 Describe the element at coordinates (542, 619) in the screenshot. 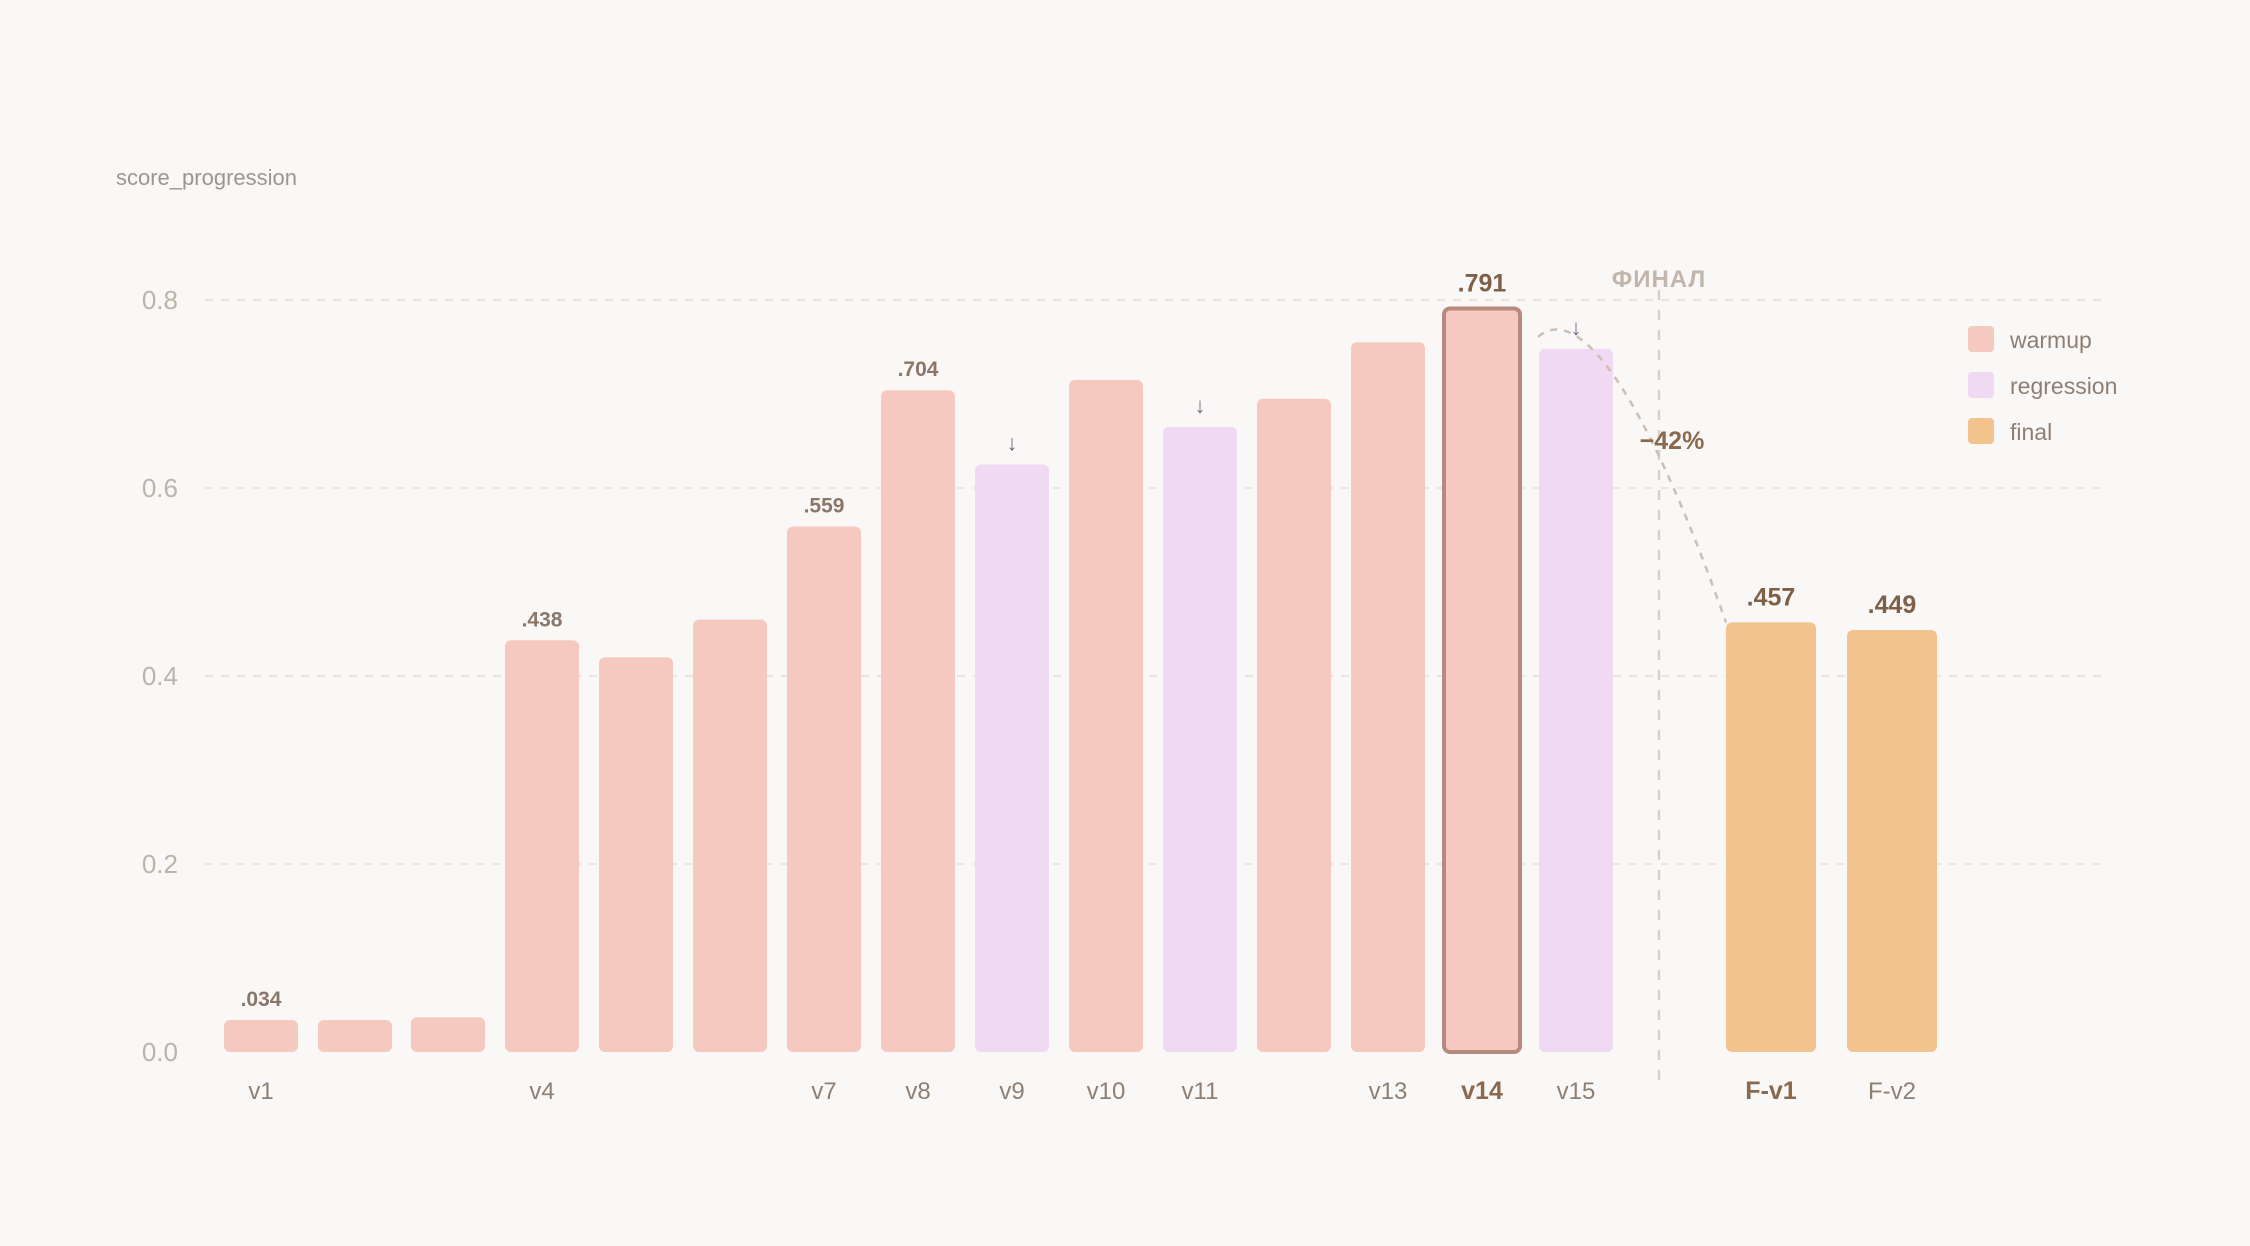

I see `bar-value-label: .438` at that location.